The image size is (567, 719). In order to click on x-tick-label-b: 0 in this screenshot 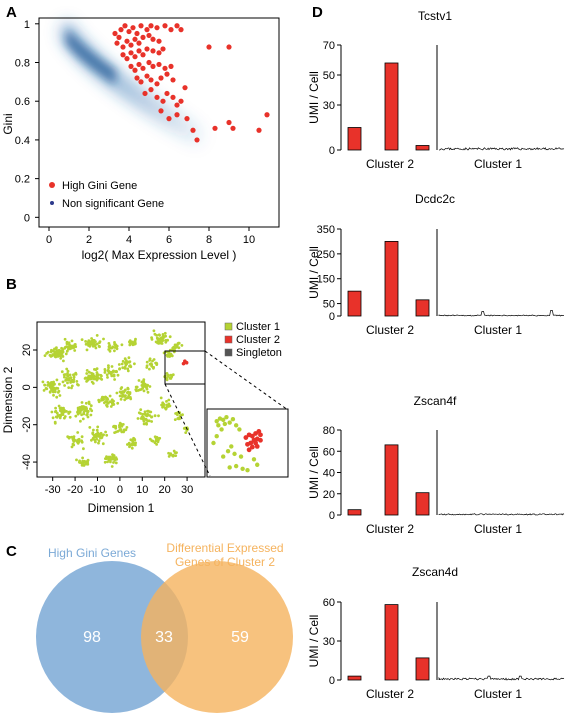, I will do `click(120, 490)`.